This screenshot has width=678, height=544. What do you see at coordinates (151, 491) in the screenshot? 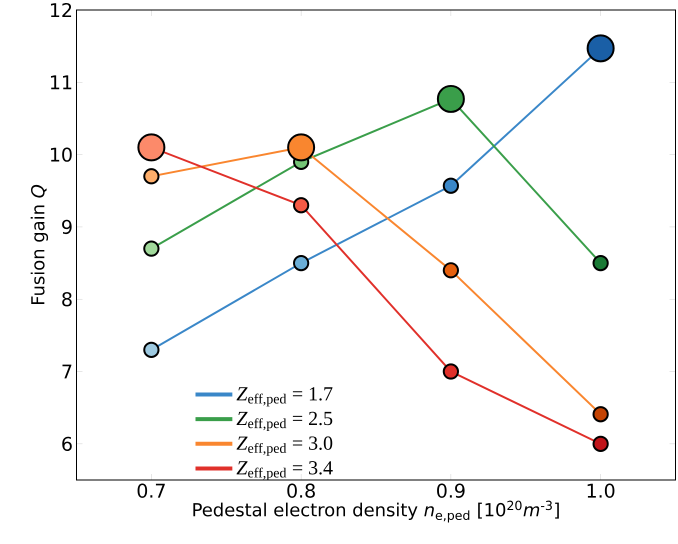
I see `x-tick-label: 0.7` at bounding box center [151, 491].